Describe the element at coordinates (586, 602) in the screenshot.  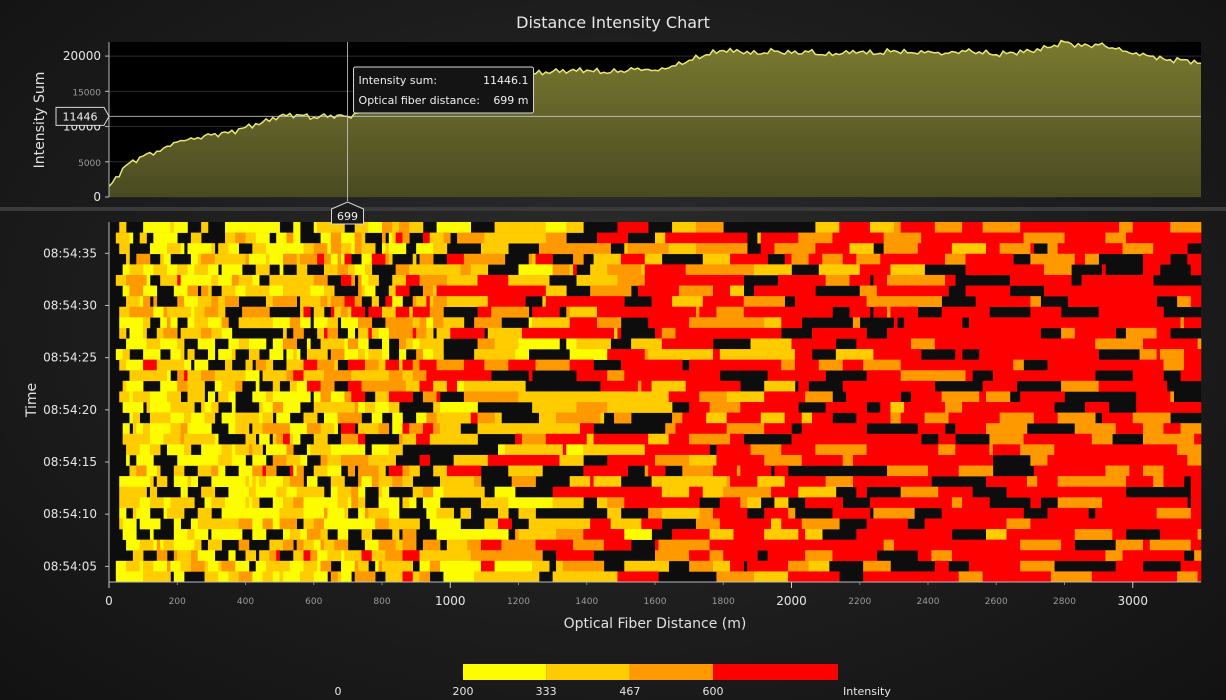
I see `distance-minor-tick-label: 1400` at that location.